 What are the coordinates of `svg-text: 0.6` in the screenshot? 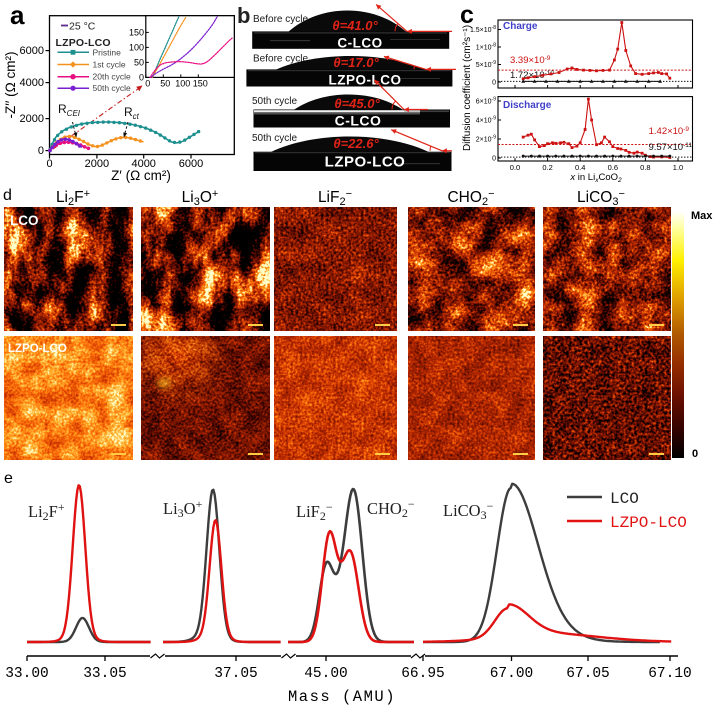 It's located at (613, 167).